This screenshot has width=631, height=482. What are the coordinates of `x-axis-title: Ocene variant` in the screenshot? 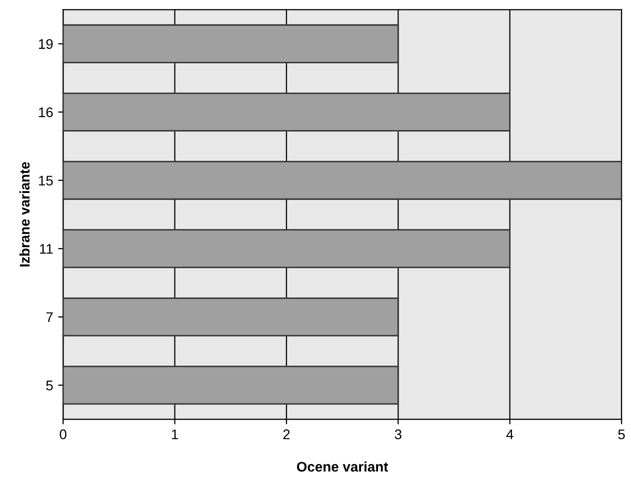 It's located at (342, 466).